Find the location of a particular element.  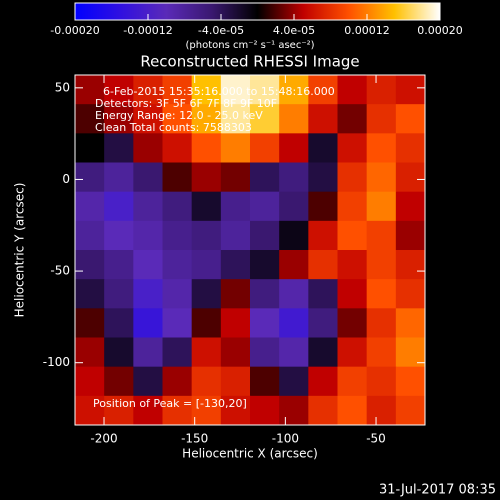

y-tick-label: 50 is located at coordinates (62, 87).